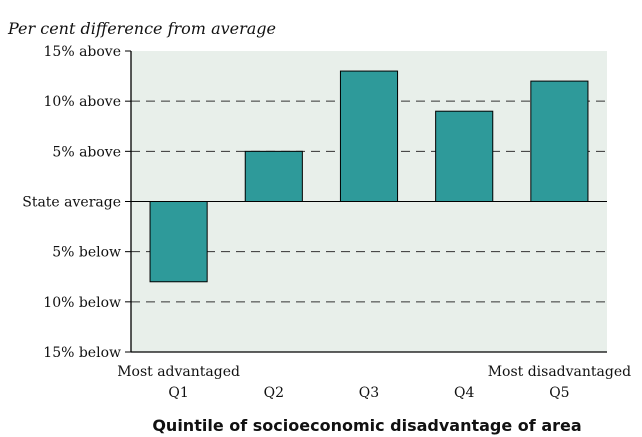  Describe the element at coordinates (178, 242) in the screenshot. I see `bar-q1` at that location.